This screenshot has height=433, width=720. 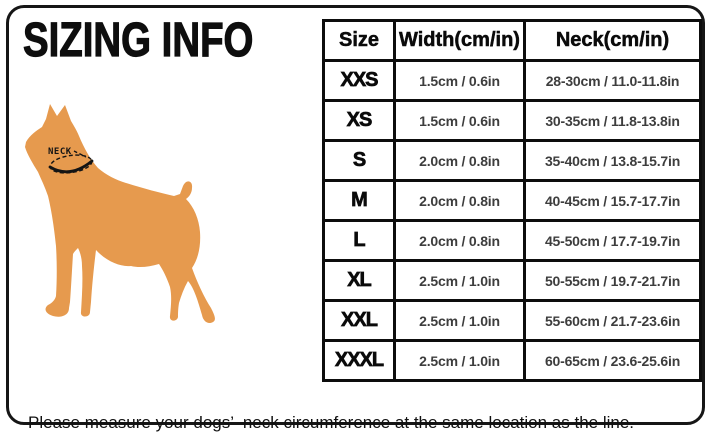 What do you see at coordinates (359, 160) in the screenshot?
I see `size-cell: S` at bounding box center [359, 160].